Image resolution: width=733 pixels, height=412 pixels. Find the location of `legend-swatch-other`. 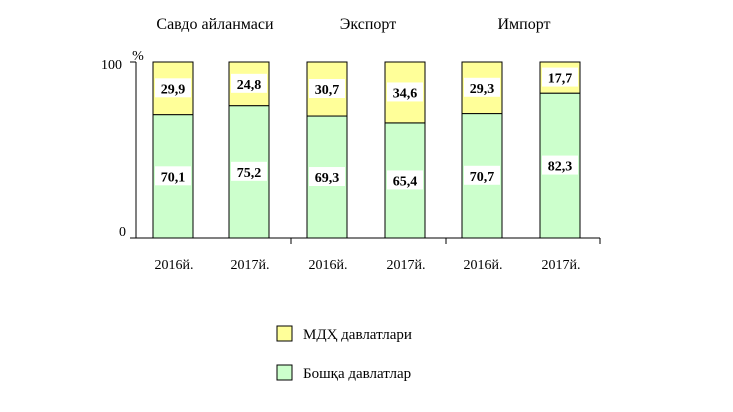

legend-swatch-other is located at coordinates (284, 372).